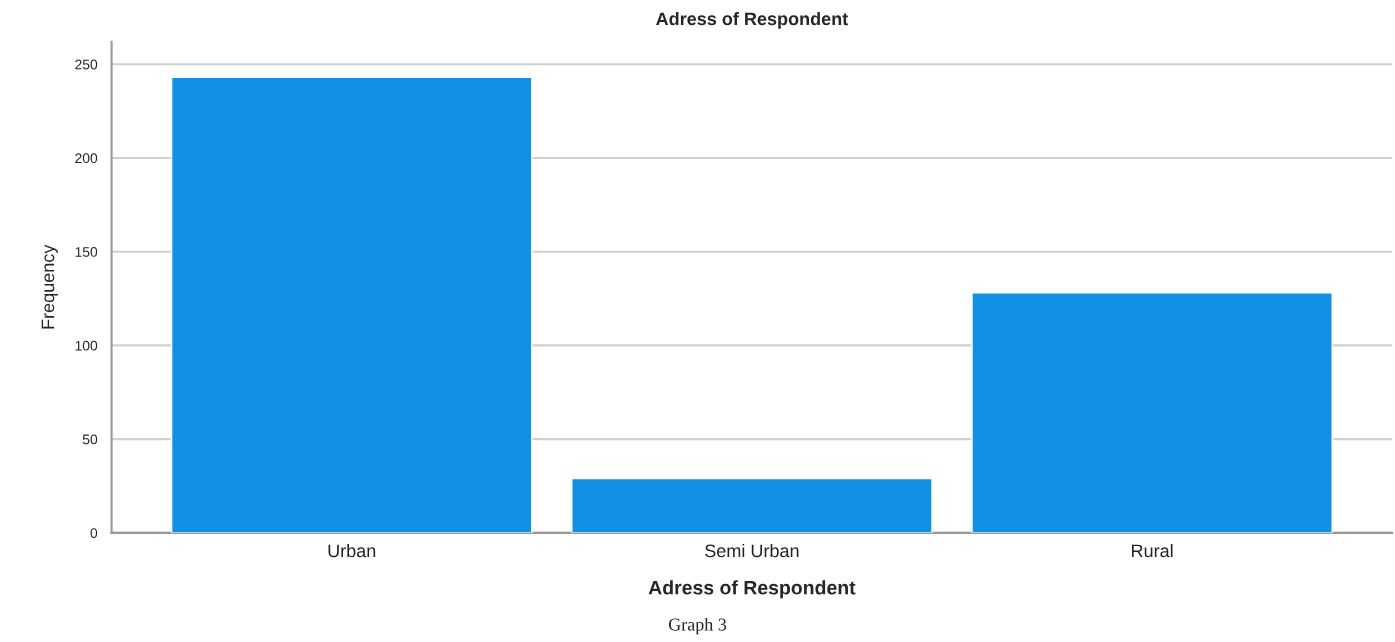 The image size is (1395, 642). Describe the element at coordinates (86, 252) in the screenshot. I see `y-tick-label: 150` at that location.